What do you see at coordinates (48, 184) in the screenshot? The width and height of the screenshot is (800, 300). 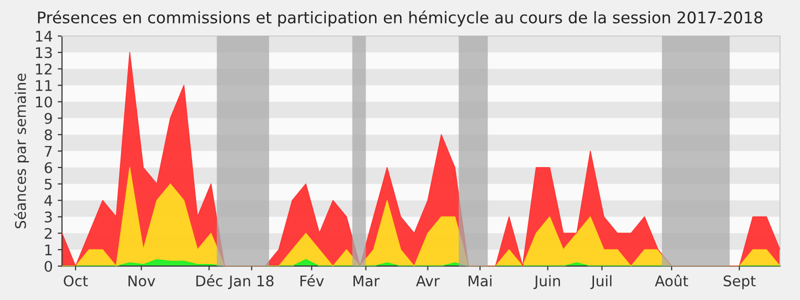 I see `y-tick-label: 5` at bounding box center [48, 184].